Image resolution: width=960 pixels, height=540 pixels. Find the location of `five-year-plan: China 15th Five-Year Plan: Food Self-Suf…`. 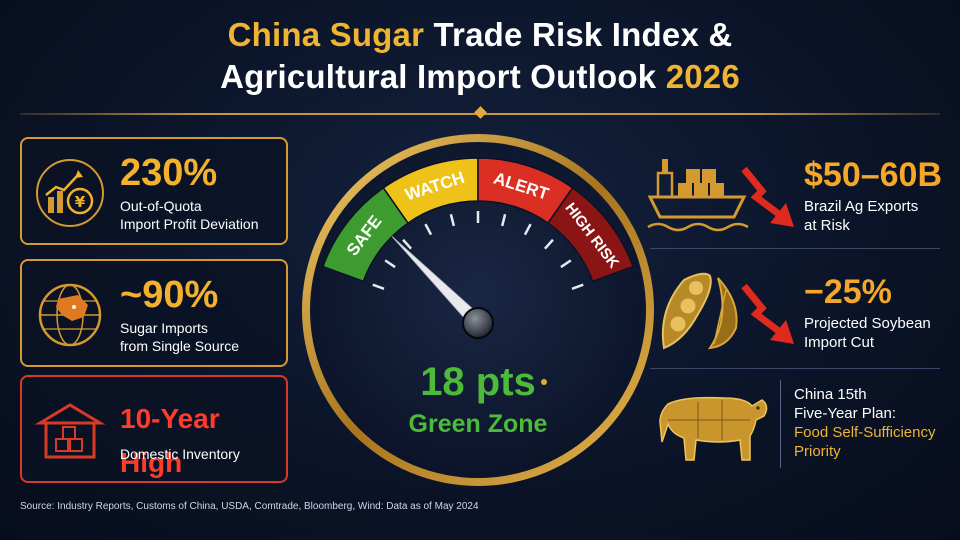

five-year-plan: China 15th Five-Year Plan: Food Self-Suf… is located at coordinates (874, 423).